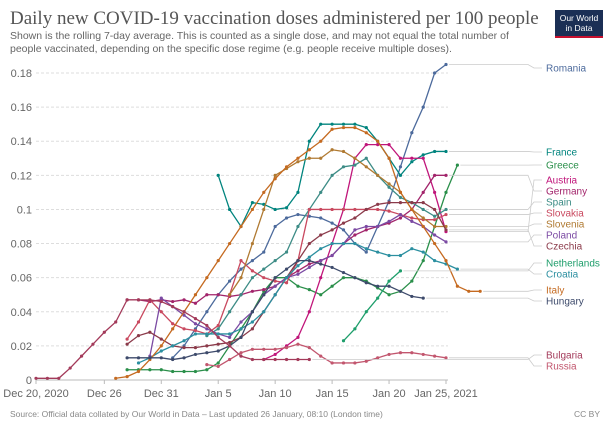 The image size is (610, 430). I want to click on series-label-croatia: Croatia, so click(562, 275).